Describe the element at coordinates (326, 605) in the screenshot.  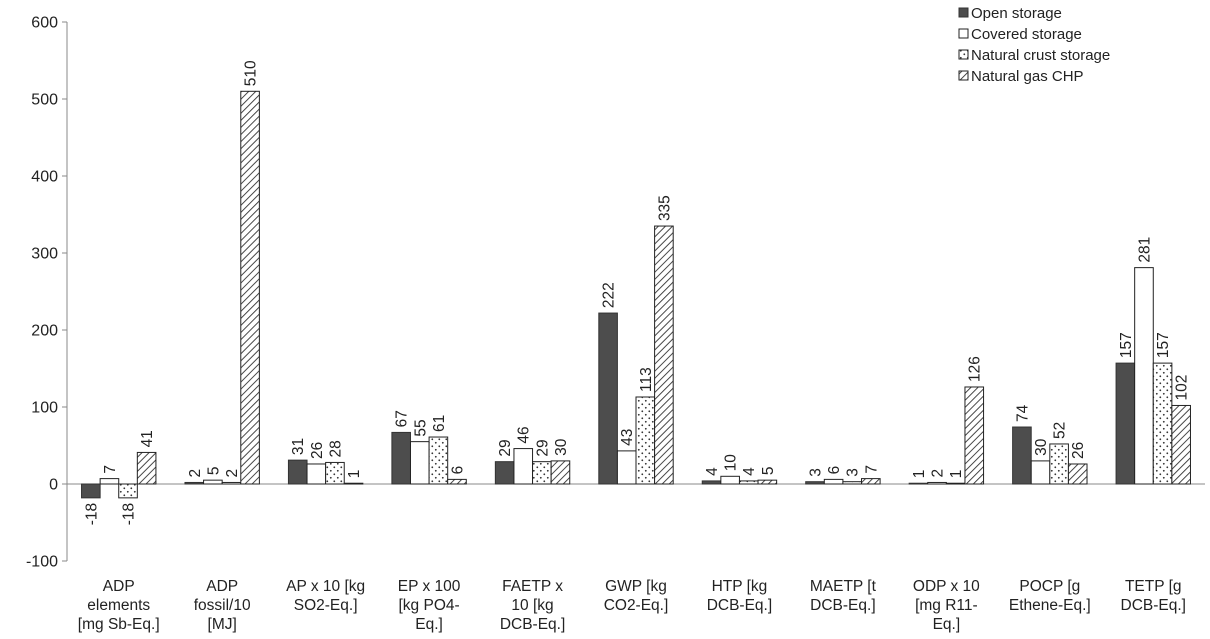
I see `category-label: SO2-Eq.]` at that location.